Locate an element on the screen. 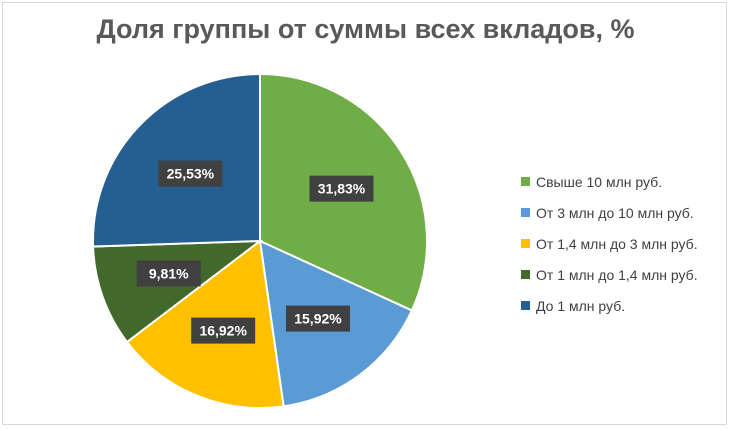 The height and width of the screenshot is (429, 731). legend-item-1: Свыше 10 млн руб. is located at coordinates (609, 181).